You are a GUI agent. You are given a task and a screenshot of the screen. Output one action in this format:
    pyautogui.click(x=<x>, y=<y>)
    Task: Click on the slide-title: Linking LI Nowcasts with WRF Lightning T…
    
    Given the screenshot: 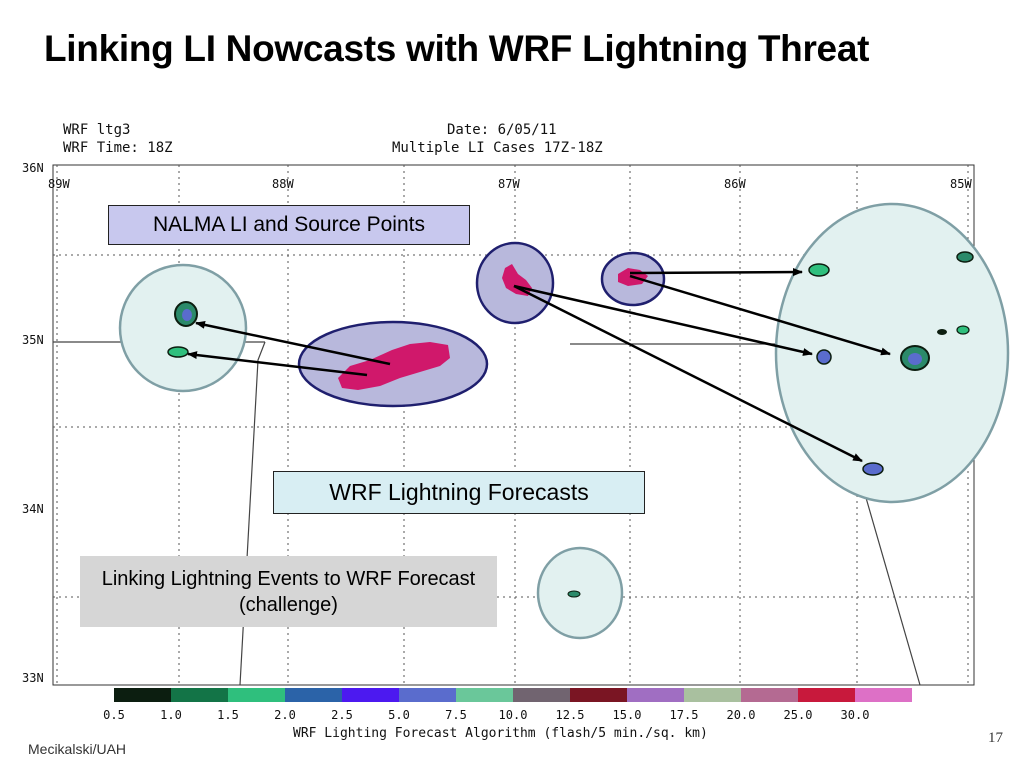 What is the action you would take?
    pyautogui.click(x=457, y=48)
    